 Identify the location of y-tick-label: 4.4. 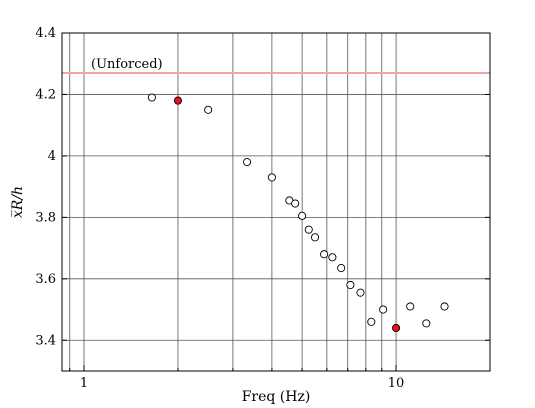
(45, 33).